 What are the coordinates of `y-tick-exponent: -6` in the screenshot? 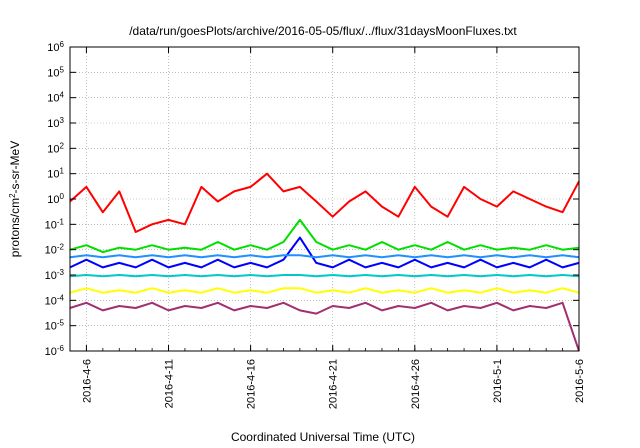 It's located at (61, 348).